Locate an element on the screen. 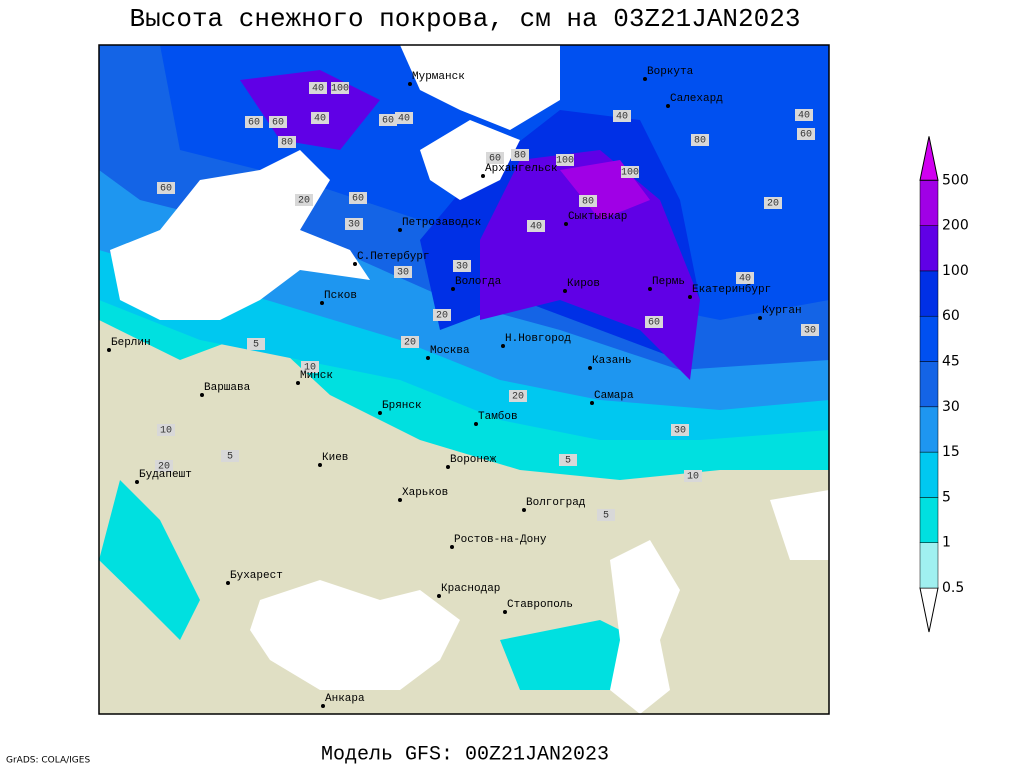 The width and height of the screenshot is (1024, 773). city-label: Мурманск is located at coordinates (438, 77).